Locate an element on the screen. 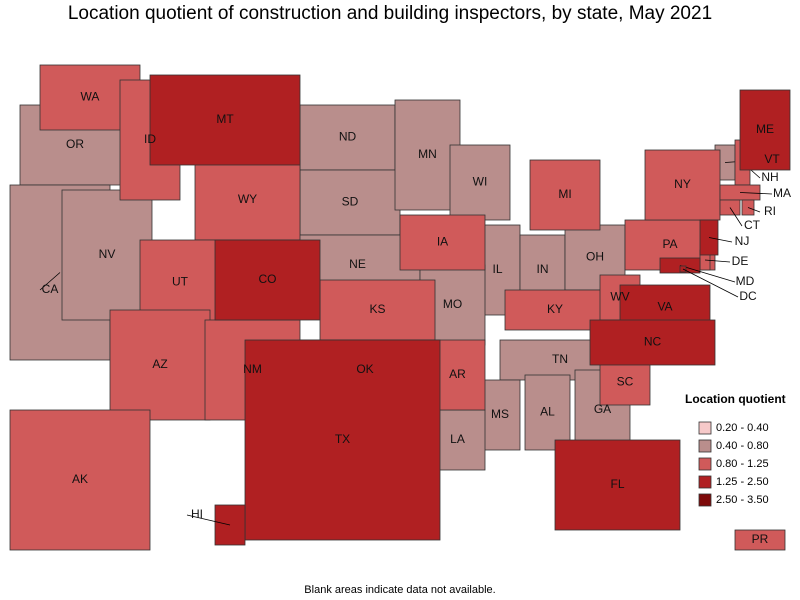 The height and width of the screenshot is (600, 800). state-label: WY is located at coordinates (247, 199).